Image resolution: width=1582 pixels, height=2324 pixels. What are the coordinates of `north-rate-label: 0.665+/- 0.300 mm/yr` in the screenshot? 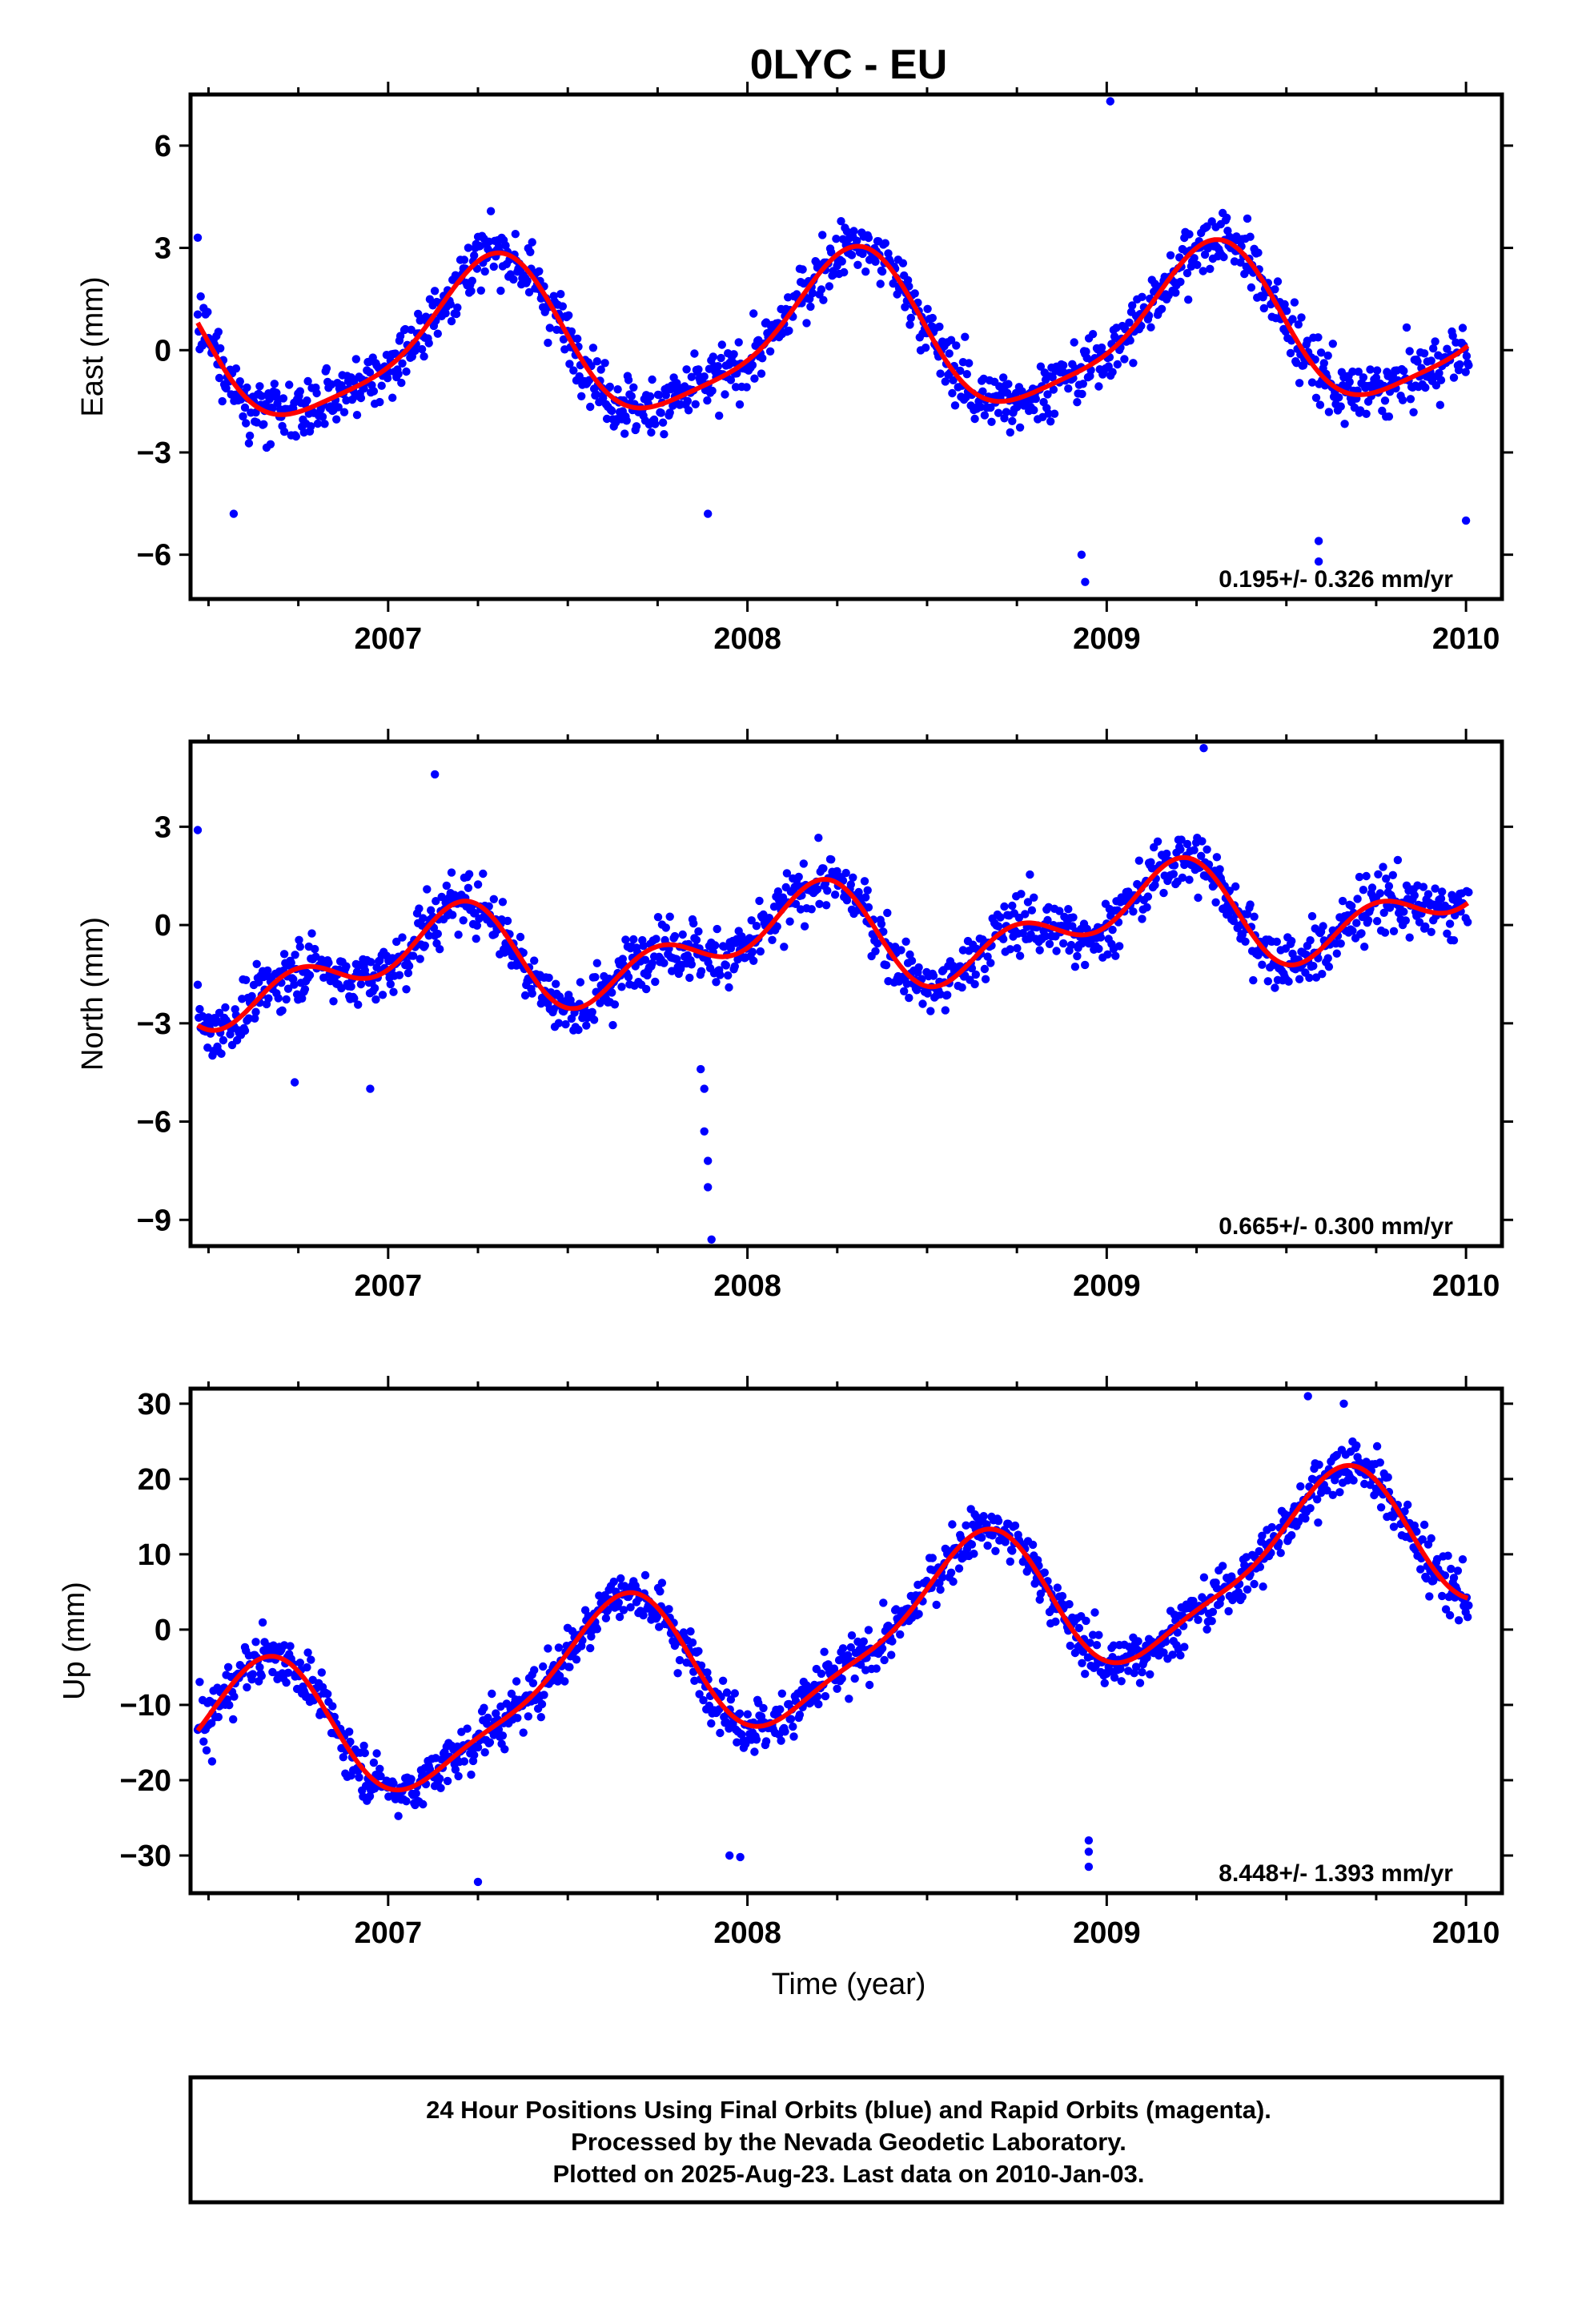 It's located at (1336, 1227).